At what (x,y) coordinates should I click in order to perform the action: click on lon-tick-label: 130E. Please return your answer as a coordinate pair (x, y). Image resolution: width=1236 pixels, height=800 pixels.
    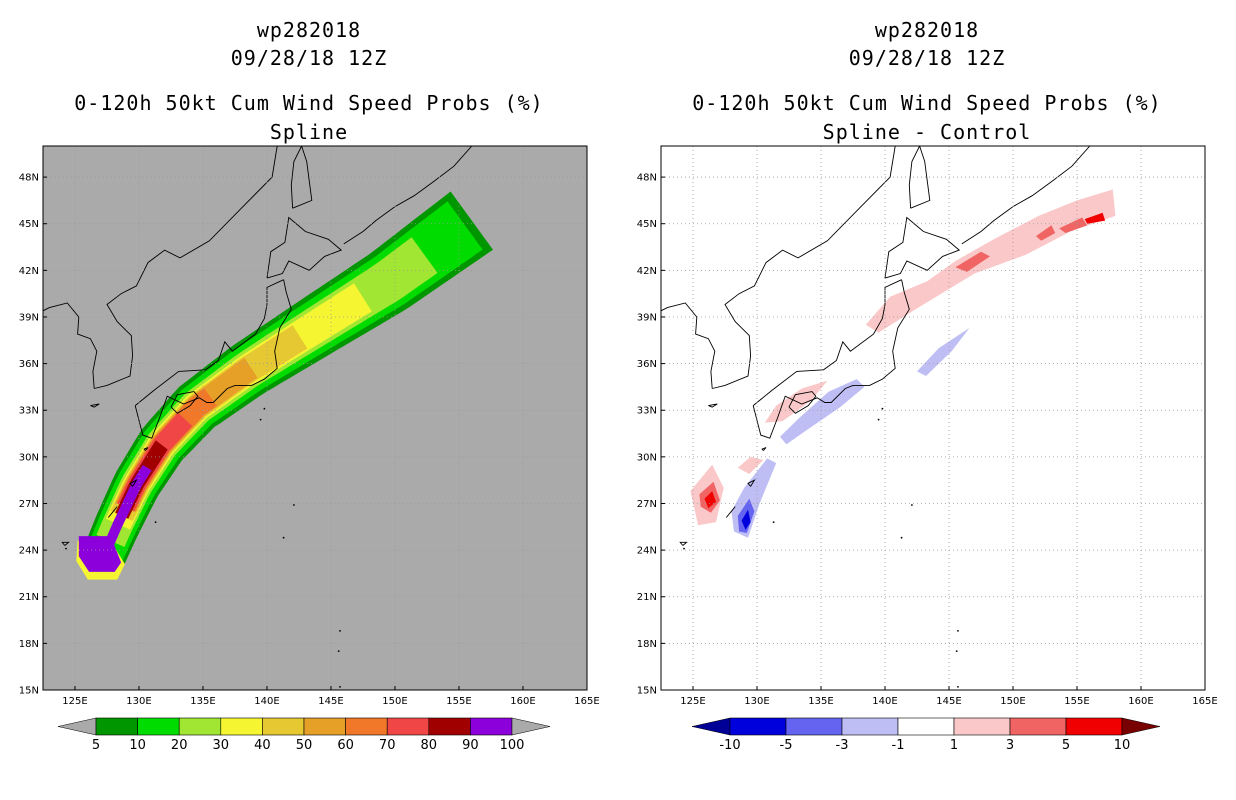
    Looking at the image, I should click on (138, 701).